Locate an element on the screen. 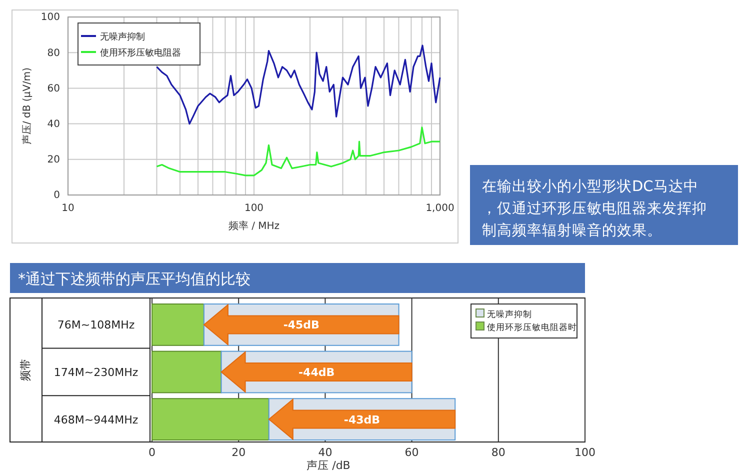 Image resolution: width=740 pixels, height=474 pixels. y-tick-label: 80 is located at coordinates (53, 53).